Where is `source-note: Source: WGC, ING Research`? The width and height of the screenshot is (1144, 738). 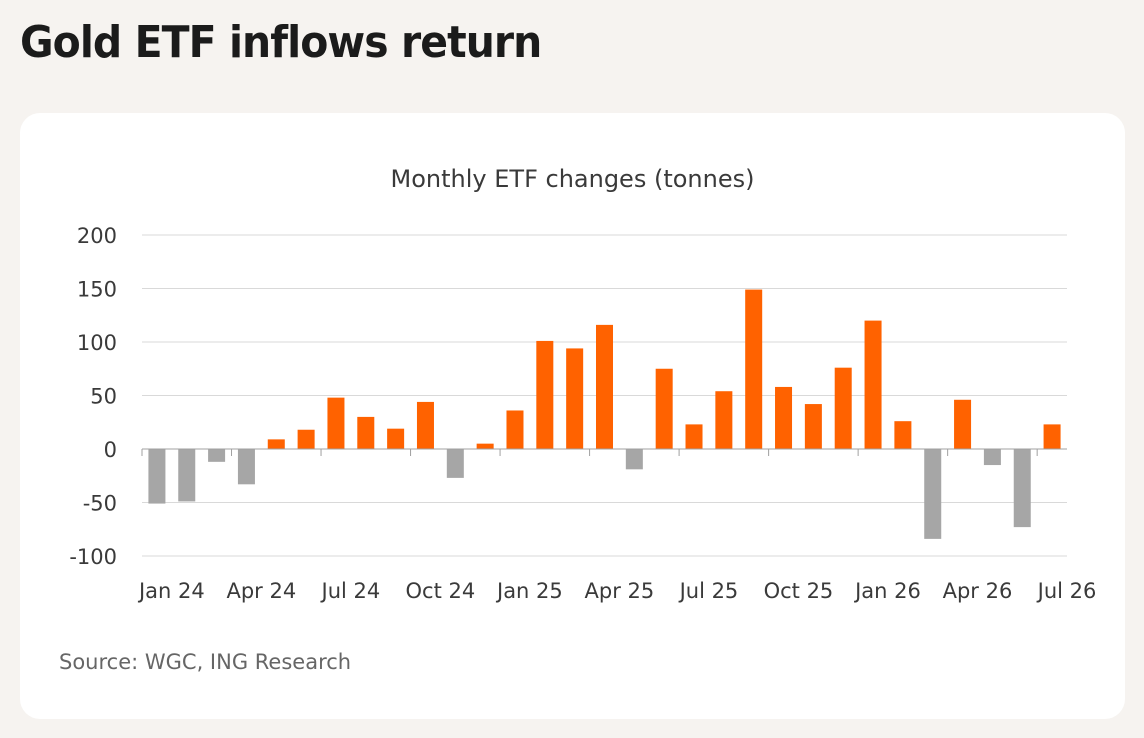 source-note: Source: WGC, ING Research is located at coordinates (205, 662).